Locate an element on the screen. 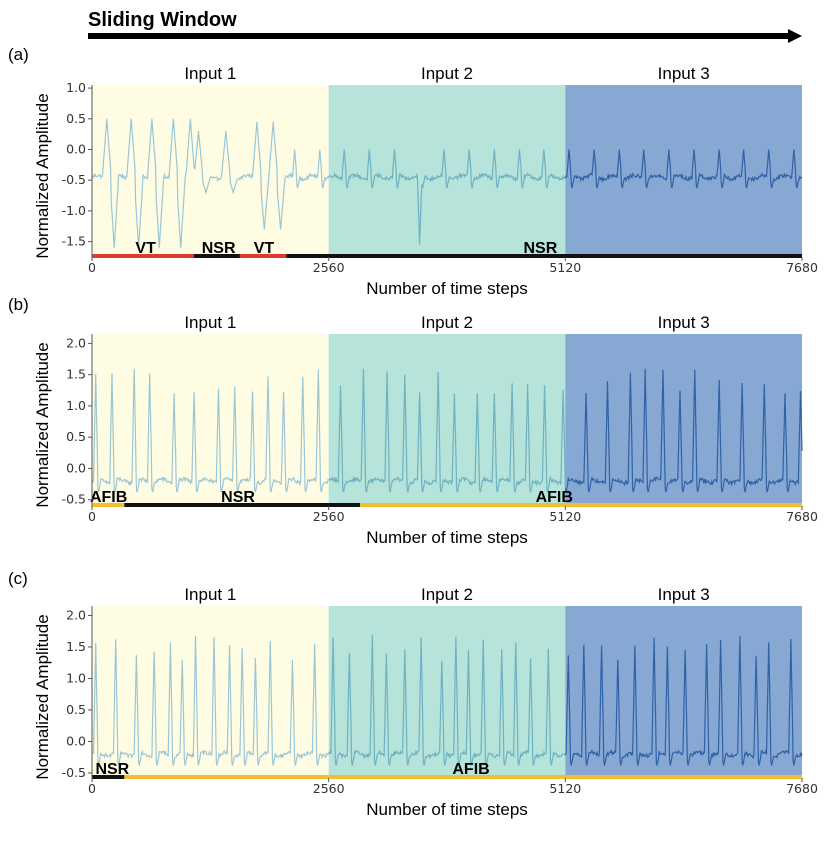 This screenshot has width=831, height=843. panel-label: (b) is located at coordinates (18, 304).